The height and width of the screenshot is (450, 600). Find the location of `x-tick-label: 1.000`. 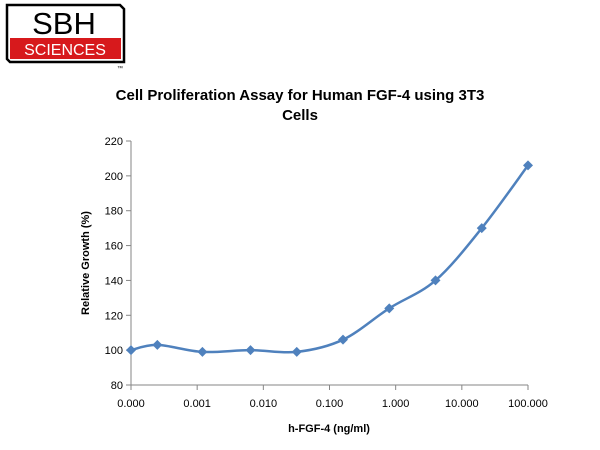

x-tick-label: 1.000 is located at coordinates (396, 404).